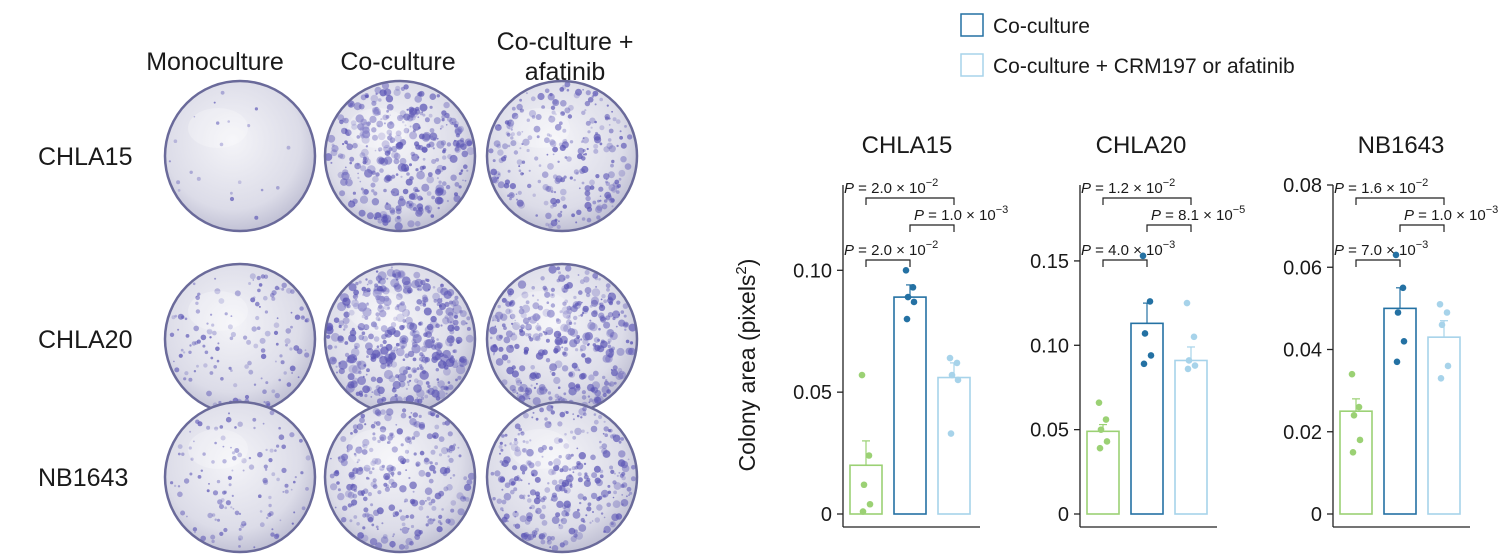 Image resolution: width=1504 pixels, height=556 pixels. I want to click on p-symbol: P, so click(849, 188).